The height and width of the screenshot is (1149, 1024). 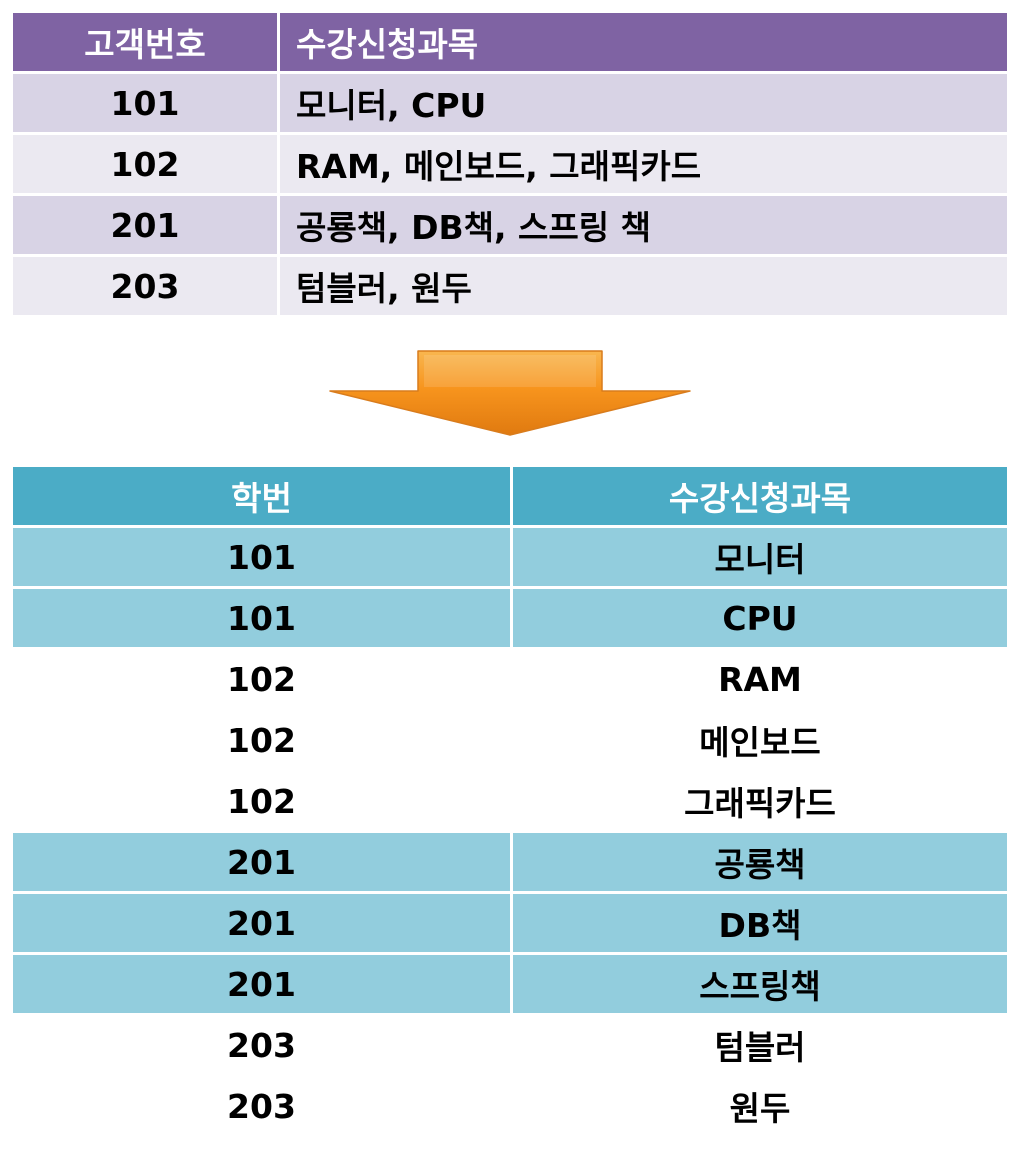 What do you see at coordinates (146, 226) in the screenshot?
I see `customer-id-cell: 201` at bounding box center [146, 226].